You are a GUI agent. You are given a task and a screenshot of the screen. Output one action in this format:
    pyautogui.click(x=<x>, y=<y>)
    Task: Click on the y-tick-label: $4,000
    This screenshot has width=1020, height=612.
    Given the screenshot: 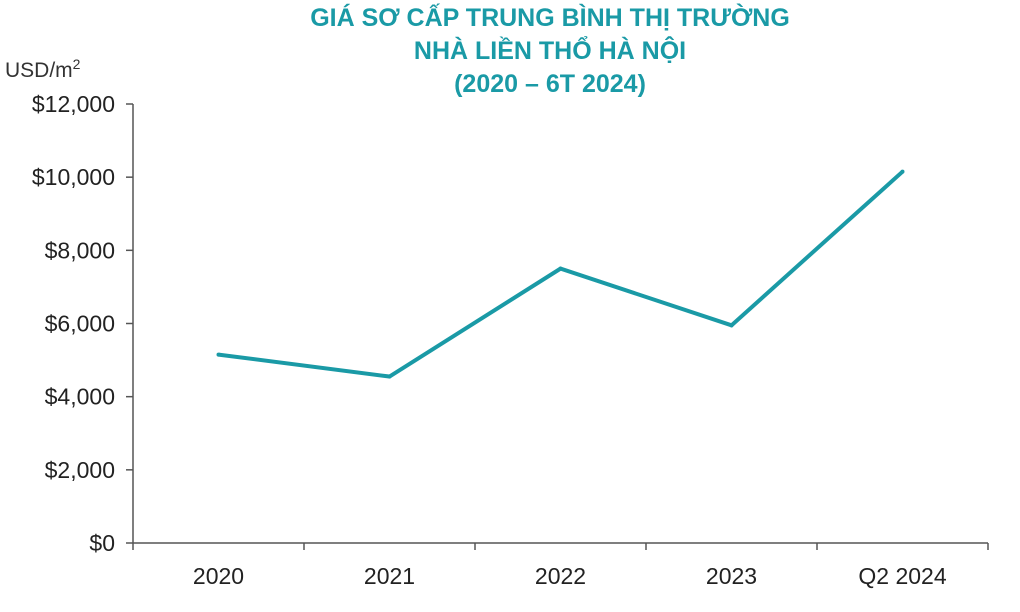 What is the action you would take?
    pyautogui.click(x=80, y=397)
    